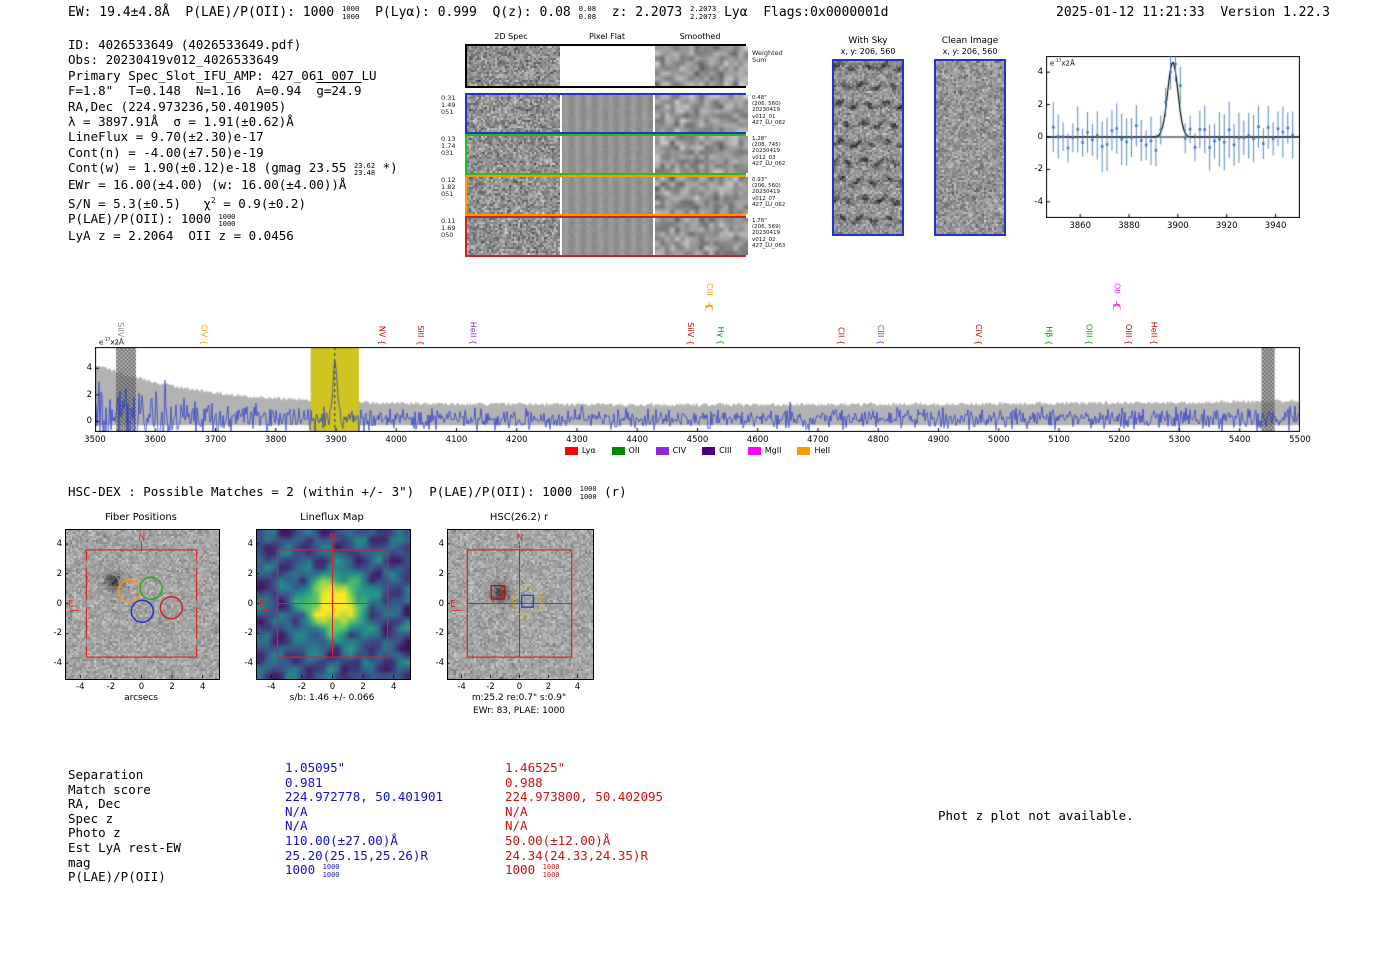  I want to click on x-tick-label: 4300, so click(577, 440).